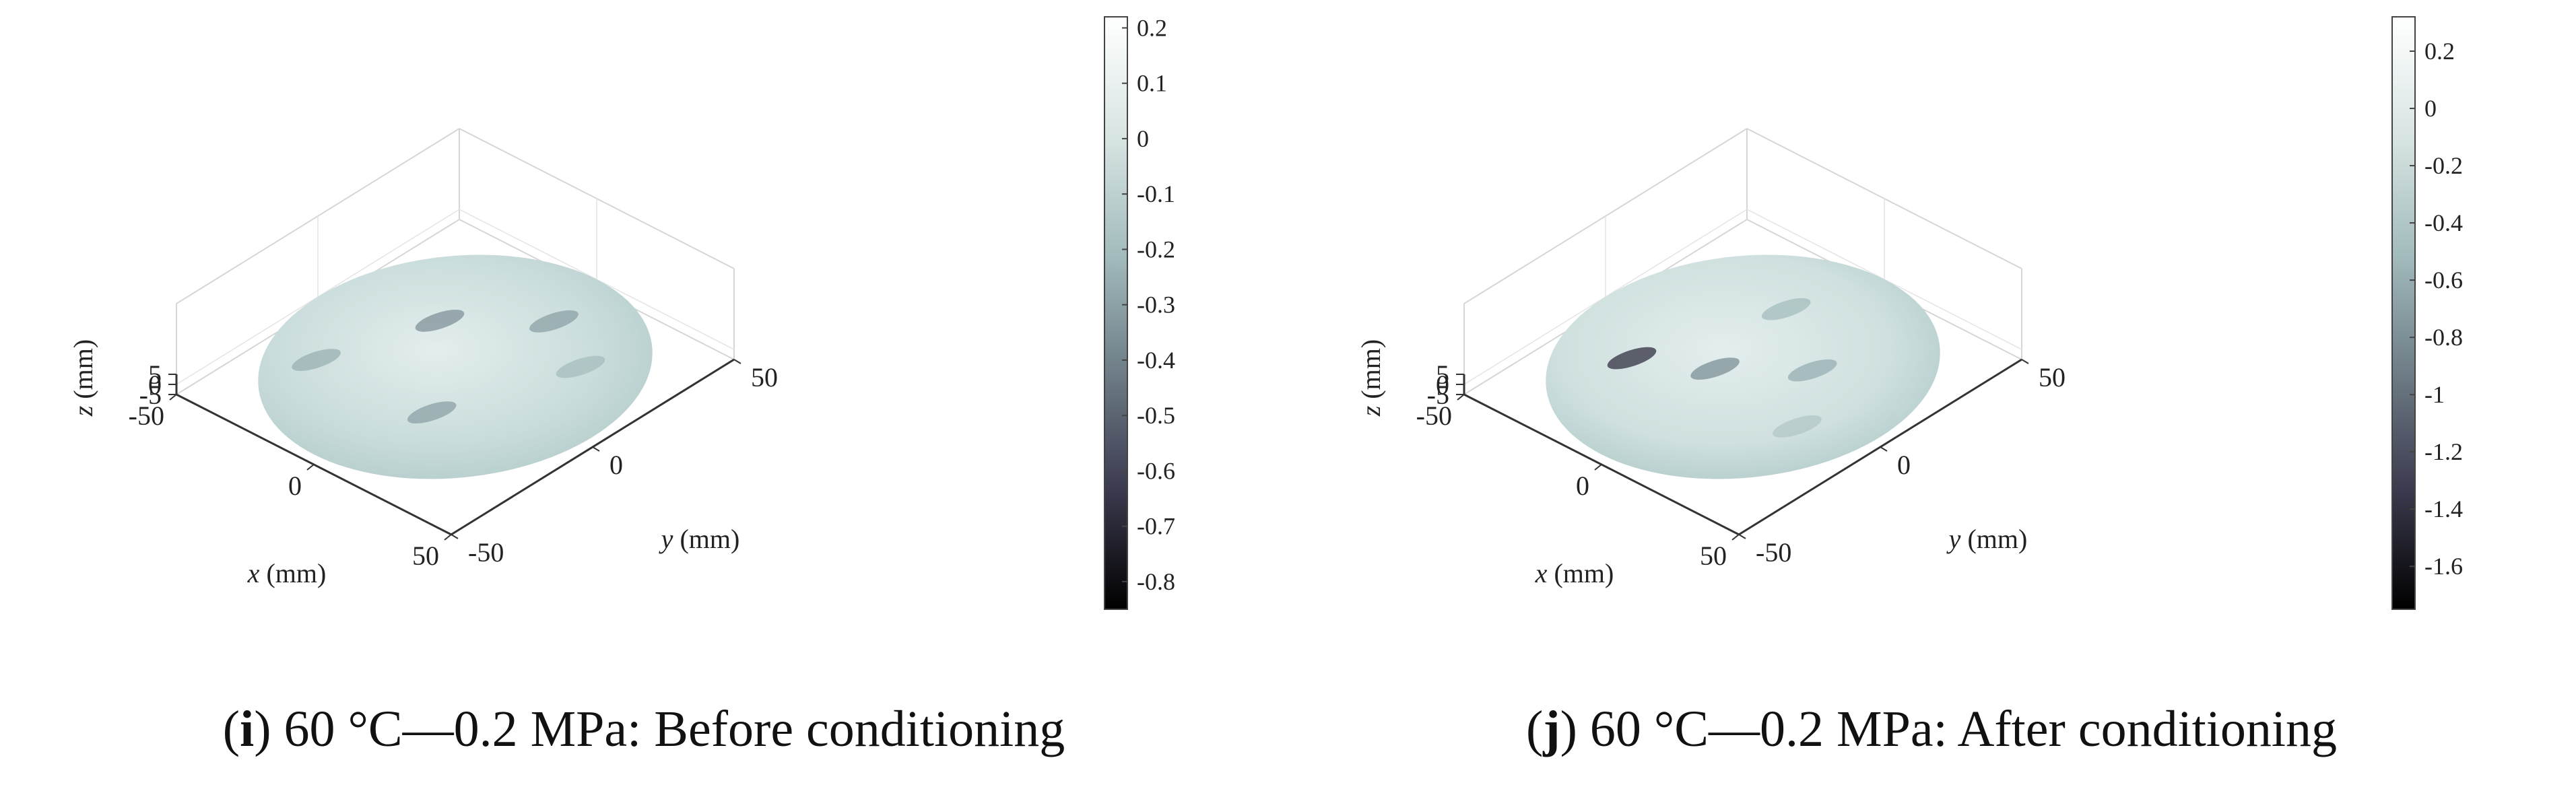  What do you see at coordinates (2443, 451) in the screenshot?
I see `colorbar-tick-label: -1.2` at bounding box center [2443, 451].